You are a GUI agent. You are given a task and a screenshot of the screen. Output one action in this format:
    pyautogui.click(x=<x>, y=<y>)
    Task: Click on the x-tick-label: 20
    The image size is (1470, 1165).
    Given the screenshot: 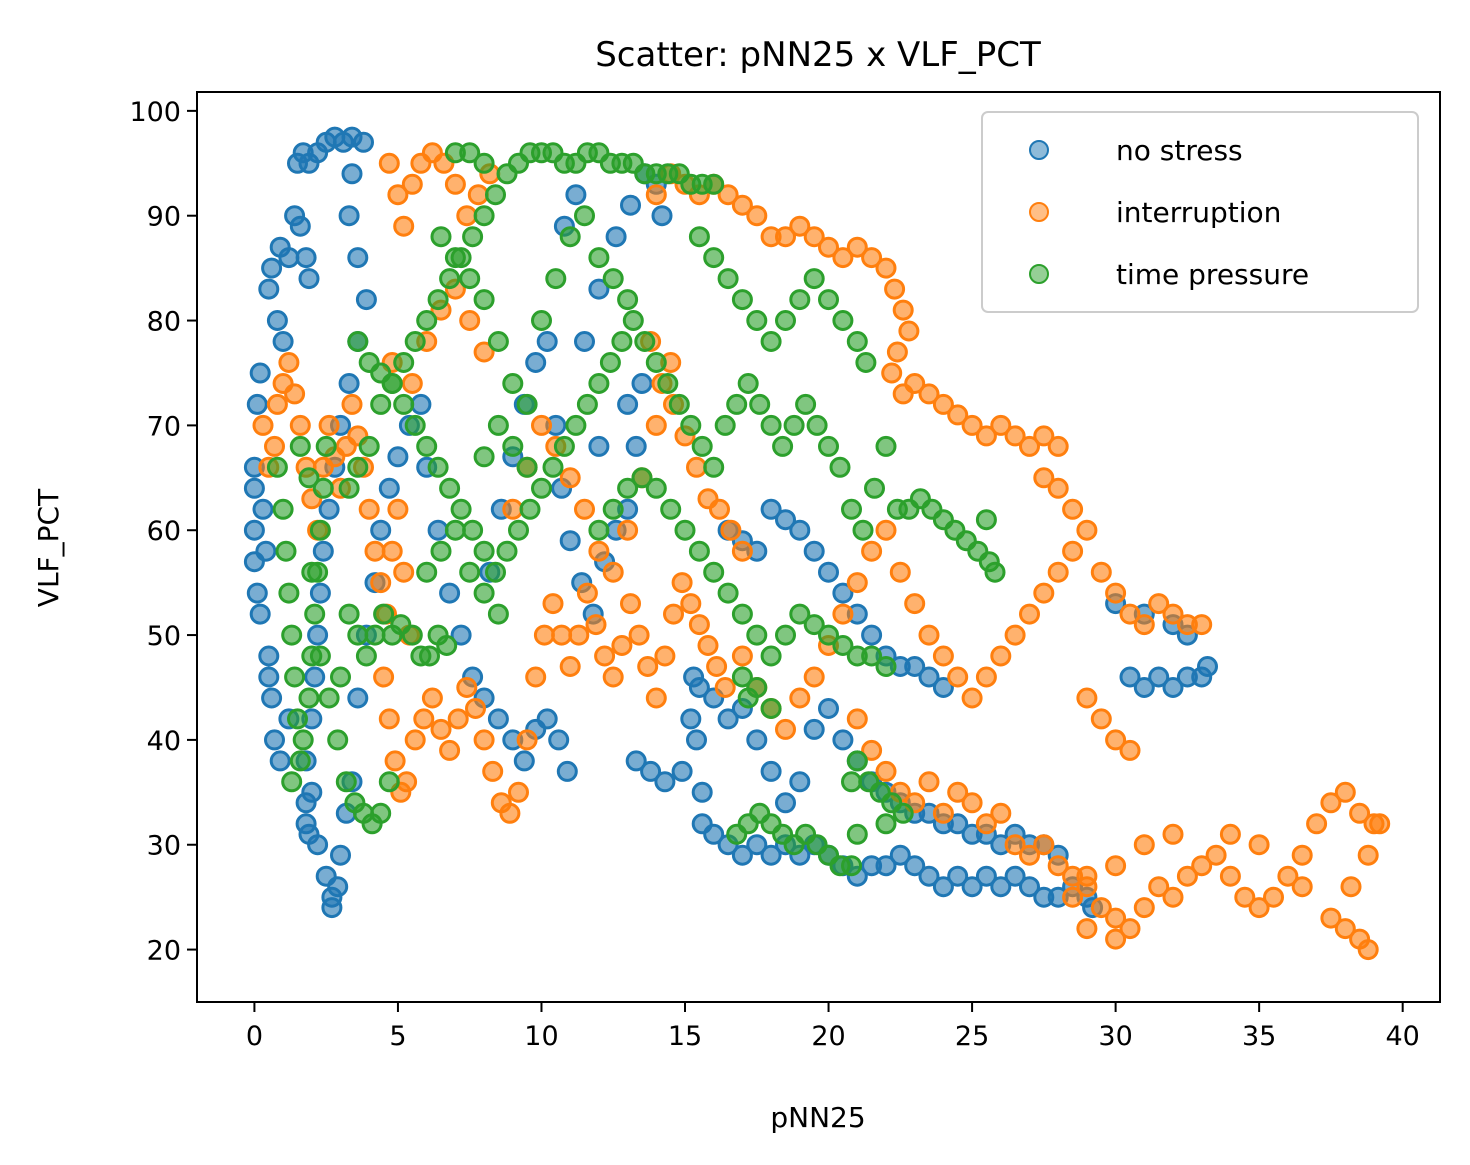 What is the action you would take?
    pyautogui.click(x=828, y=1036)
    